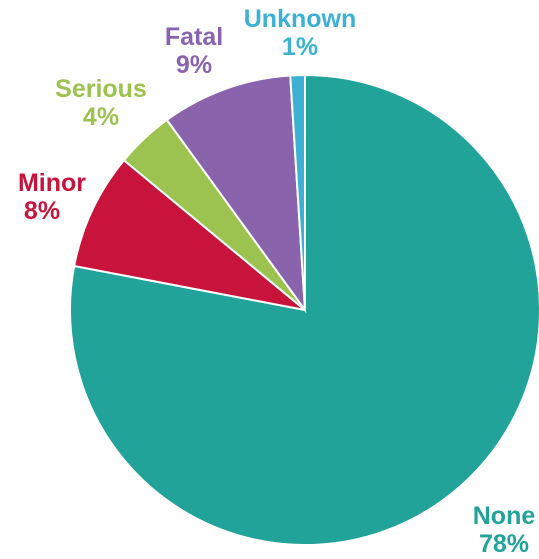  What do you see at coordinates (300, 47) in the screenshot?
I see `label-unknown-value: 1%` at bounding box center [300, 47].